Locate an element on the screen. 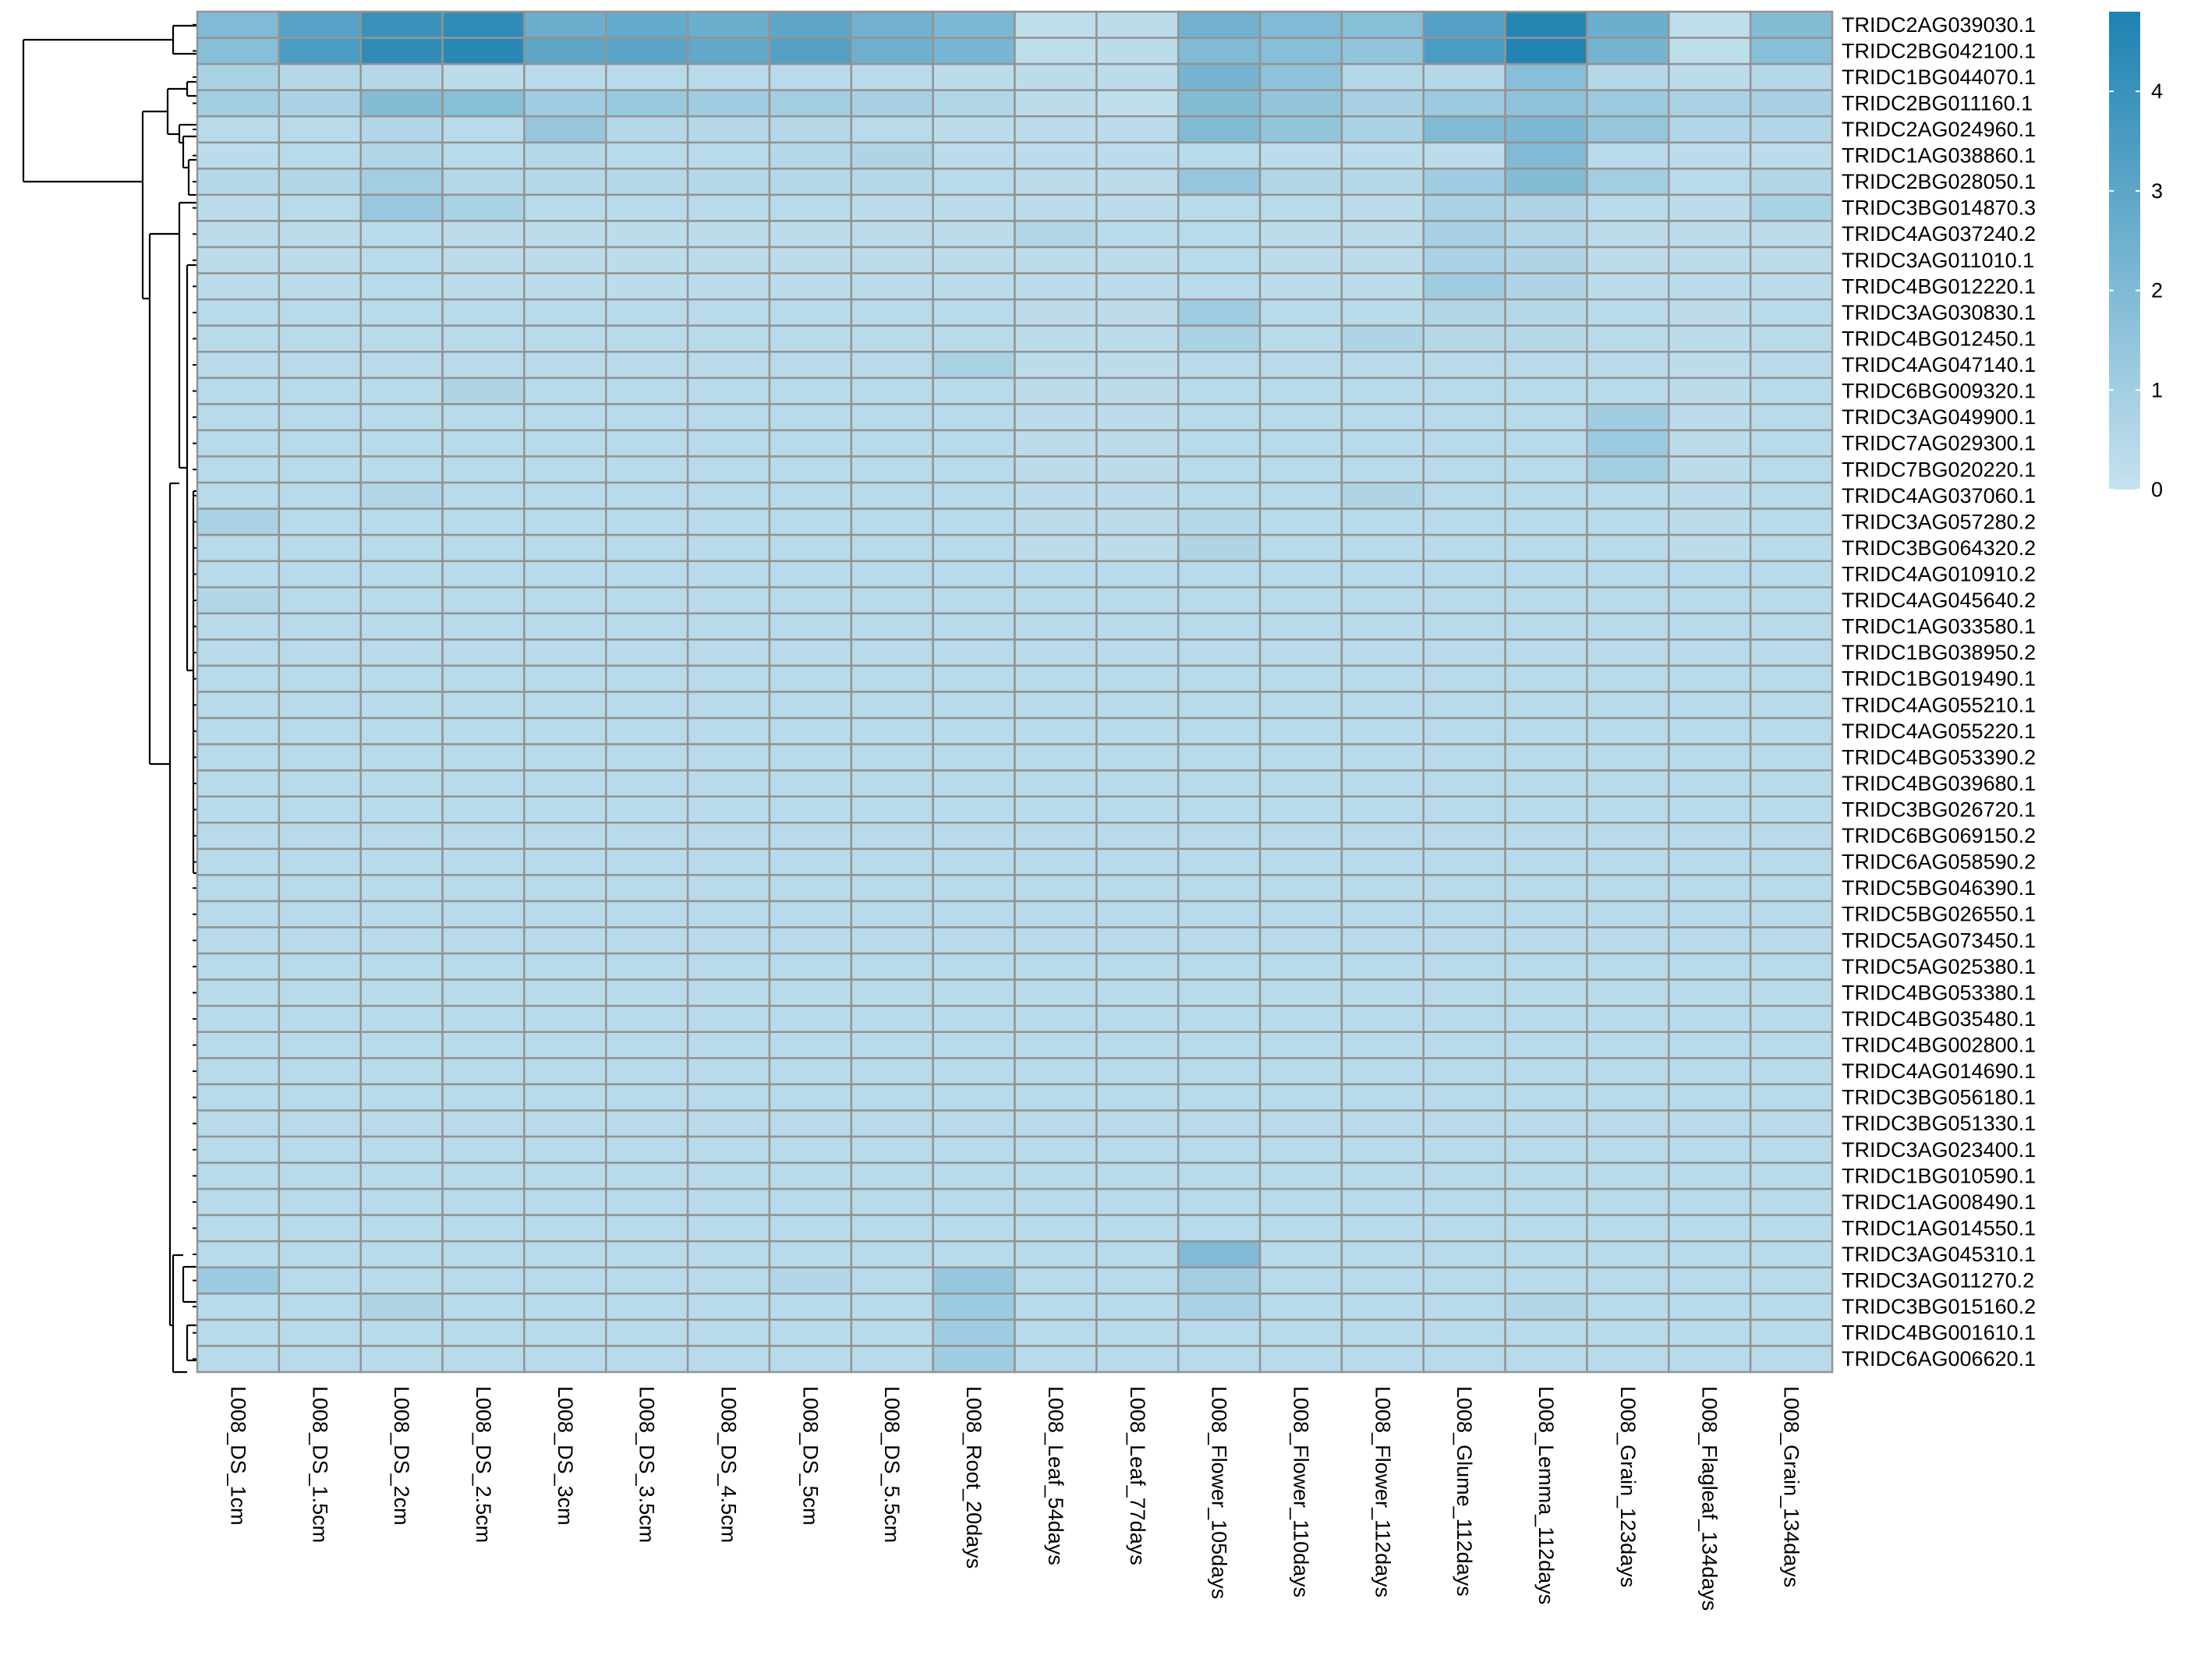  row-label: TRIDC4AG045640.2 is located at coordinates (1939, 600).